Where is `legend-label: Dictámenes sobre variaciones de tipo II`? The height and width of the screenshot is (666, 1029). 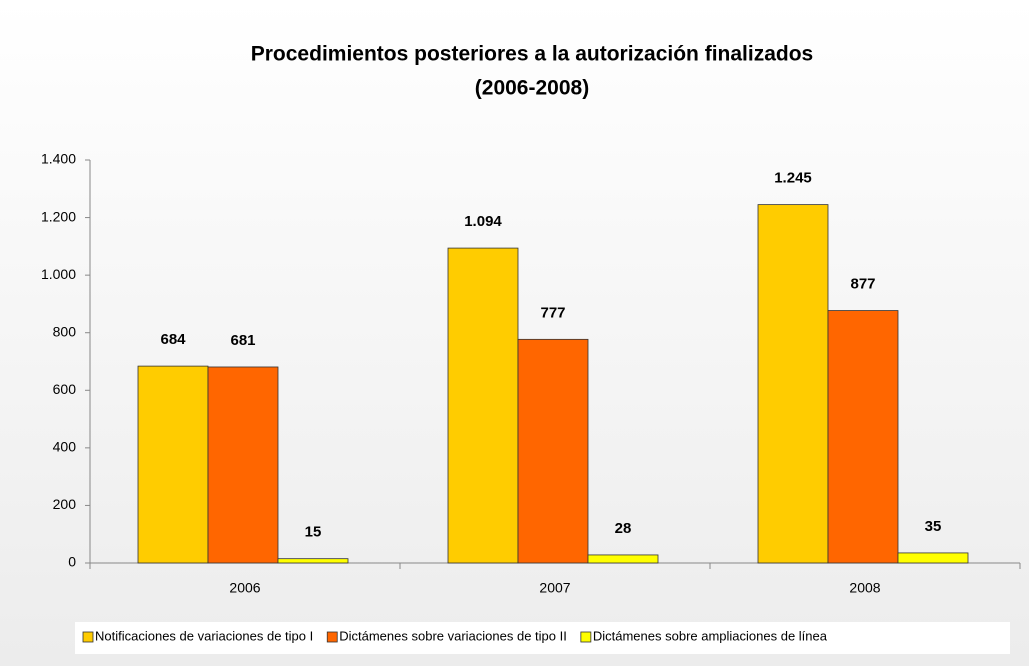
legend-label: Dictámenes sobre variaciones de tipo II is located at coordinates (453, 635).